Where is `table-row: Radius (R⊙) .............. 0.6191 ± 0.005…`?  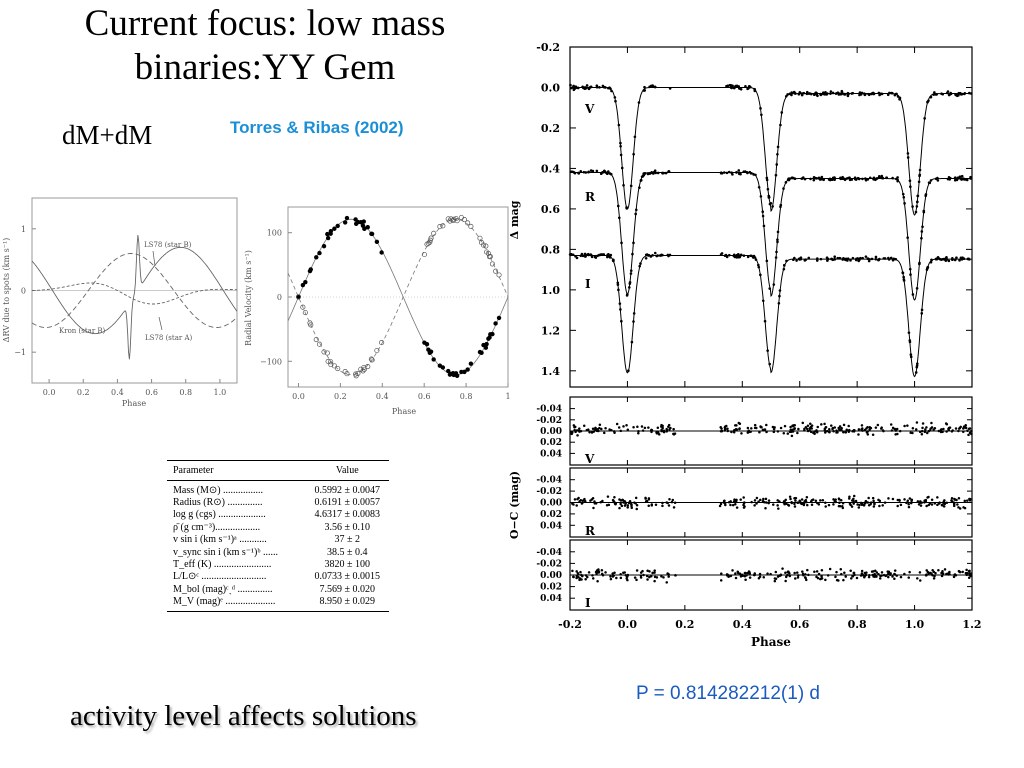 table-row: Radius (R⊙) .............. 0.6191 ± 0.005… is located at coordinates (278, 502).